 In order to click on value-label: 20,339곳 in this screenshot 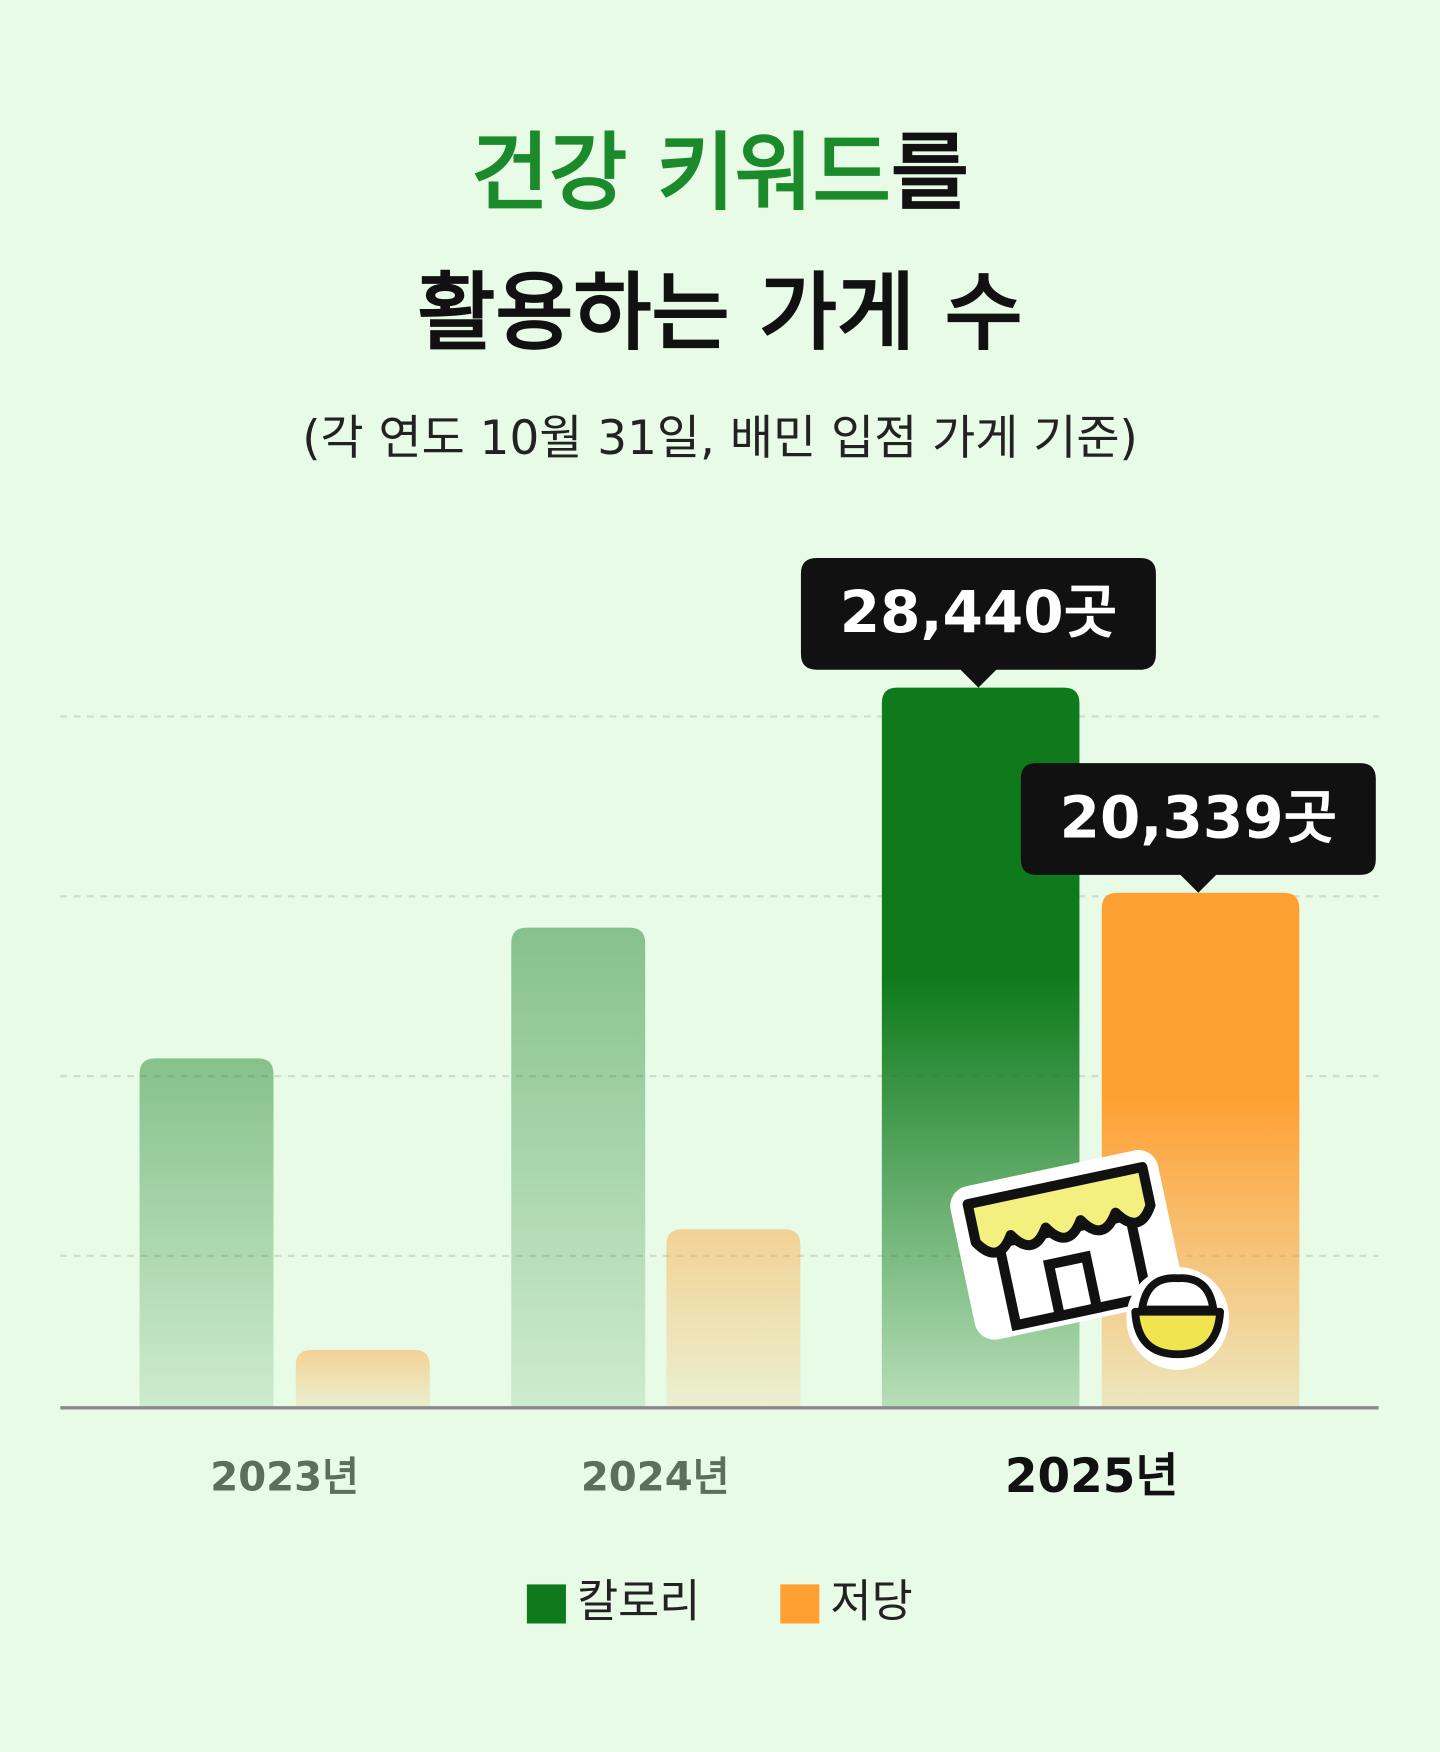, I will do `click(1198, 817)`.